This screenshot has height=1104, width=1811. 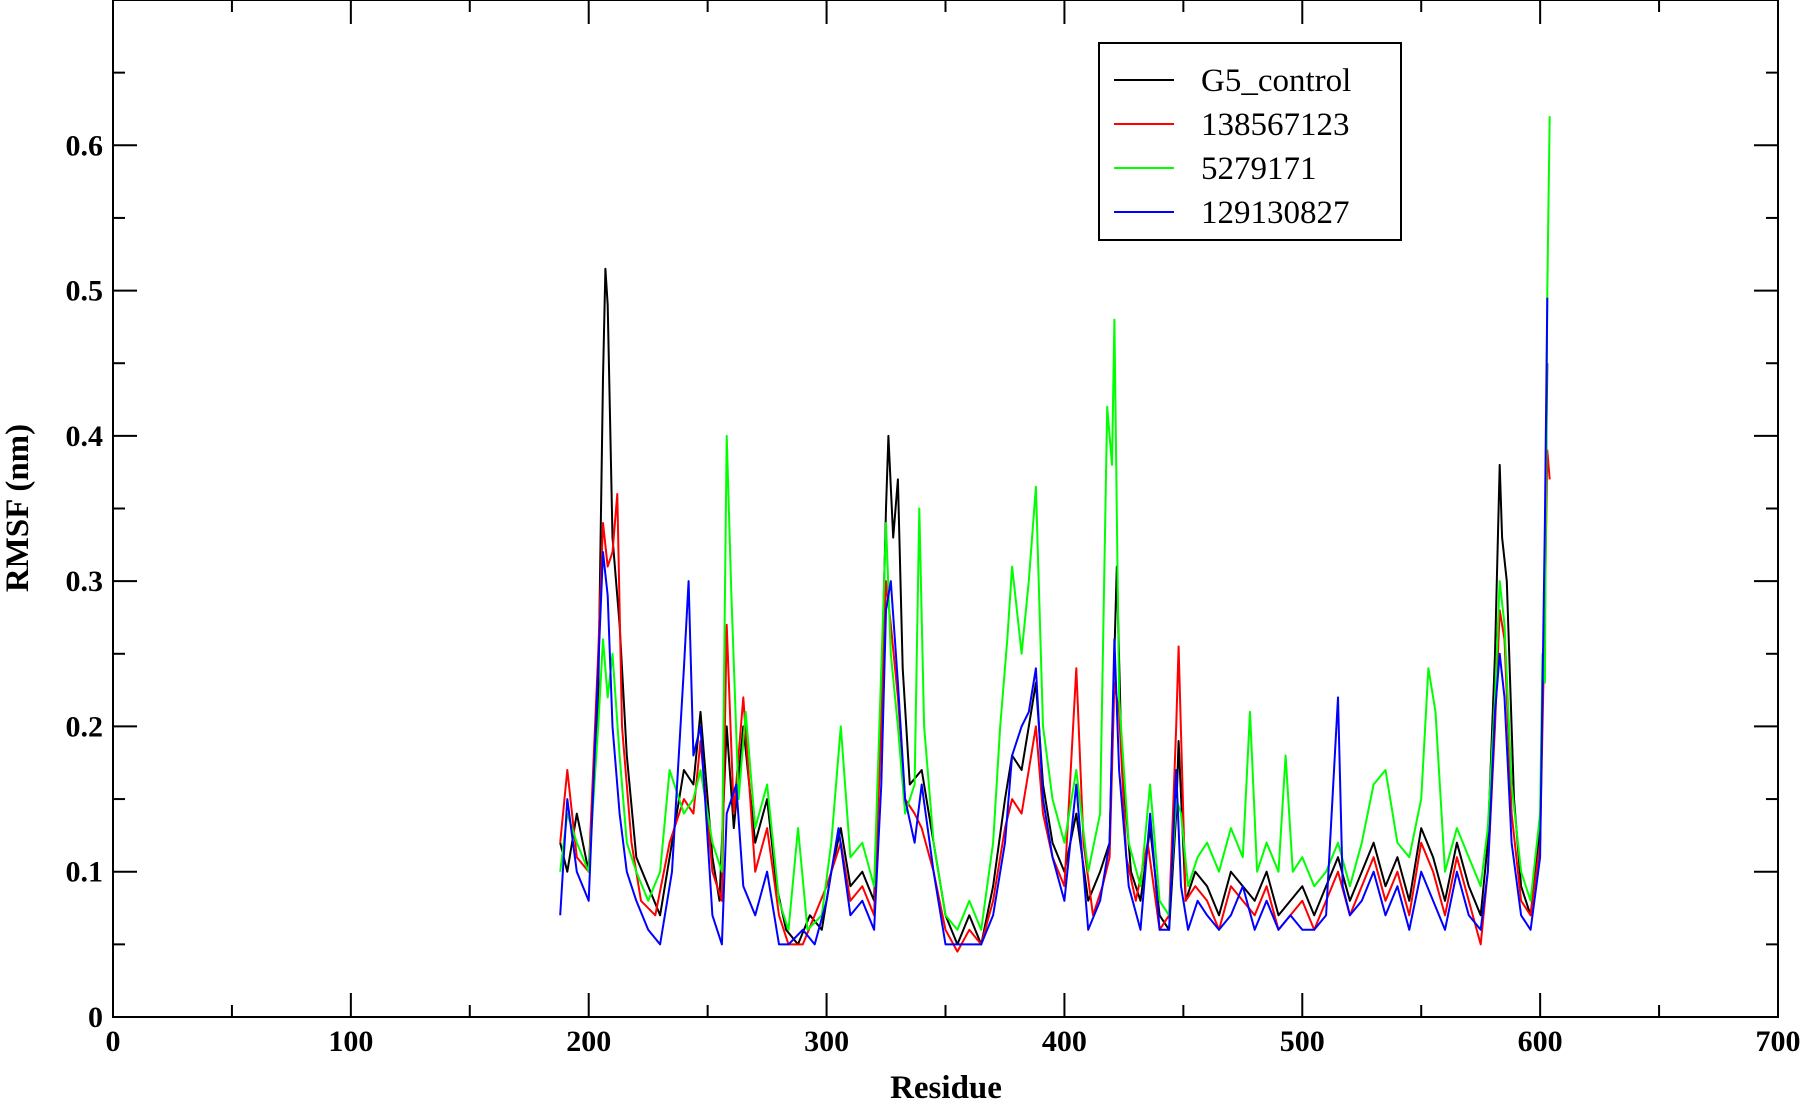 I want to click on legend-label-4: 129130827, so click(x=1275, y=213).